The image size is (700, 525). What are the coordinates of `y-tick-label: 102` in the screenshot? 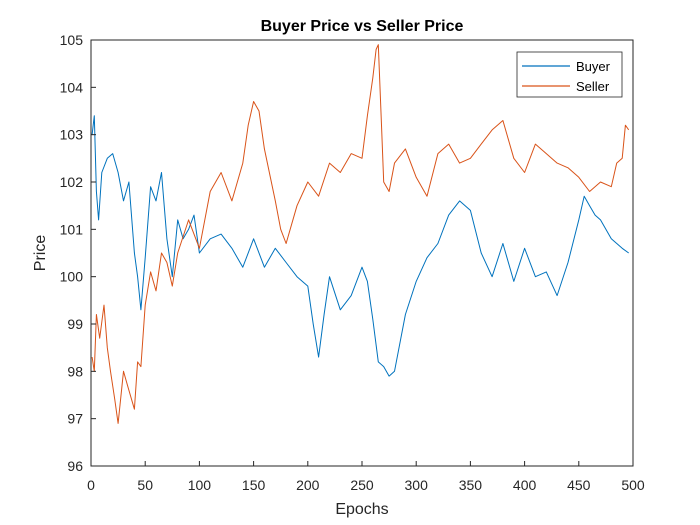 It's located at (72, 182).